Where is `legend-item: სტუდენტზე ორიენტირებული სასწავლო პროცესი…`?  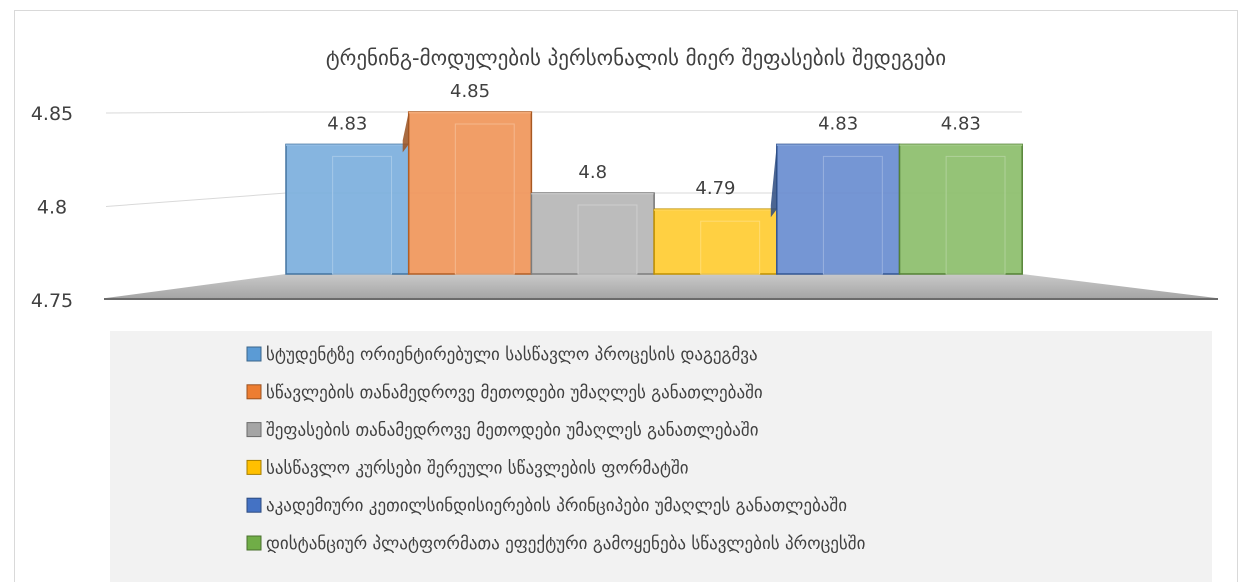
legend-item: სტუდენტზე ორიენტირებული სასწავლო პროცესი… is located at coordinates (502, 355).